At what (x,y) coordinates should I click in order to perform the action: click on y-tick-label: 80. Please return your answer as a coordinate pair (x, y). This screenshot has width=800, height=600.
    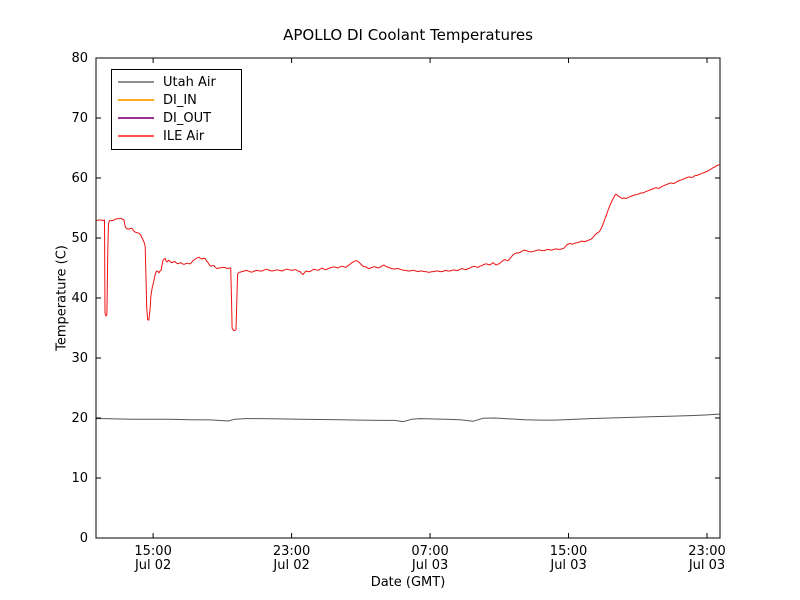
    Looking at the image, I should click on (79, 58).